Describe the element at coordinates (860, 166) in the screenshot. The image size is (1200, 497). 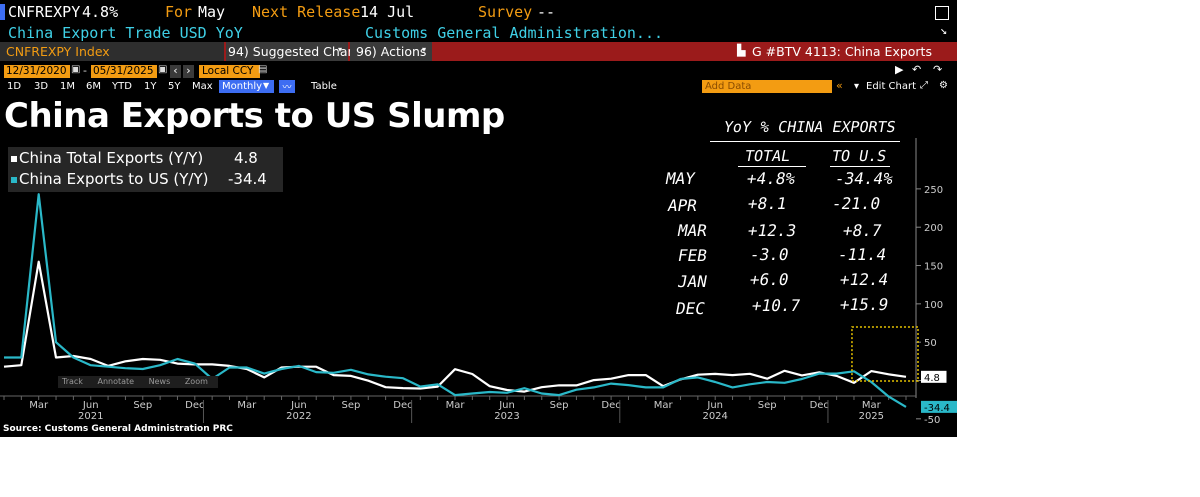
I see `note-underline` at that location.